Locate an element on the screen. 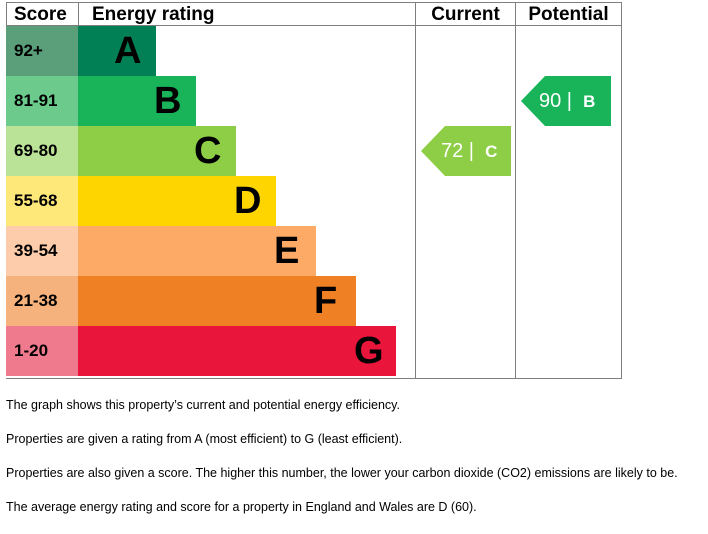 The height and width of the screenshot is (534, 708). band-letter-a: A is located at coordinates (128, 51).